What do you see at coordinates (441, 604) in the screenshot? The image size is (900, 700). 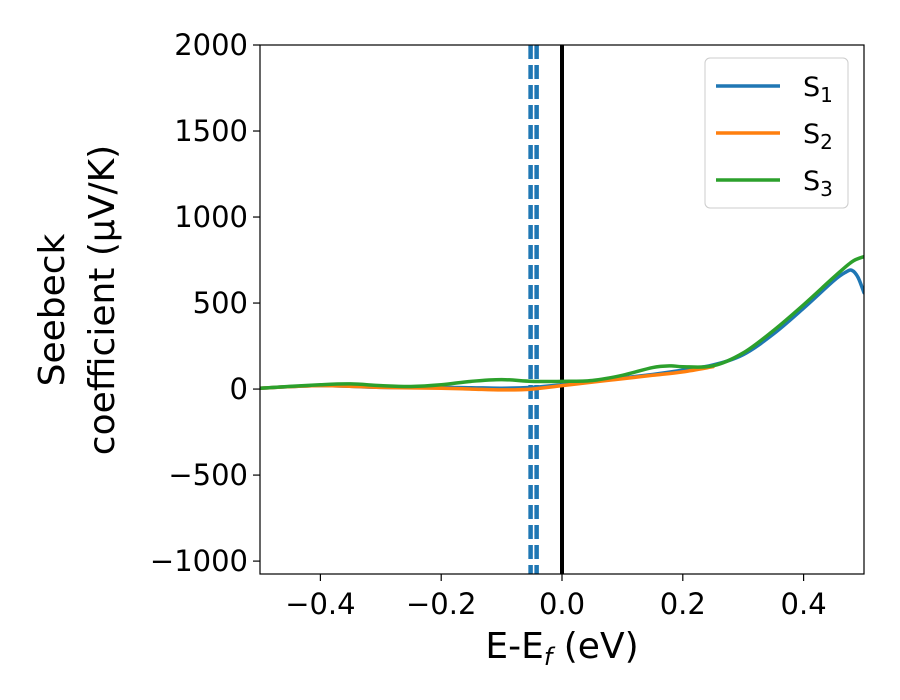 I see `x-tick-label: −0.2` at bounding box center [441, 604].